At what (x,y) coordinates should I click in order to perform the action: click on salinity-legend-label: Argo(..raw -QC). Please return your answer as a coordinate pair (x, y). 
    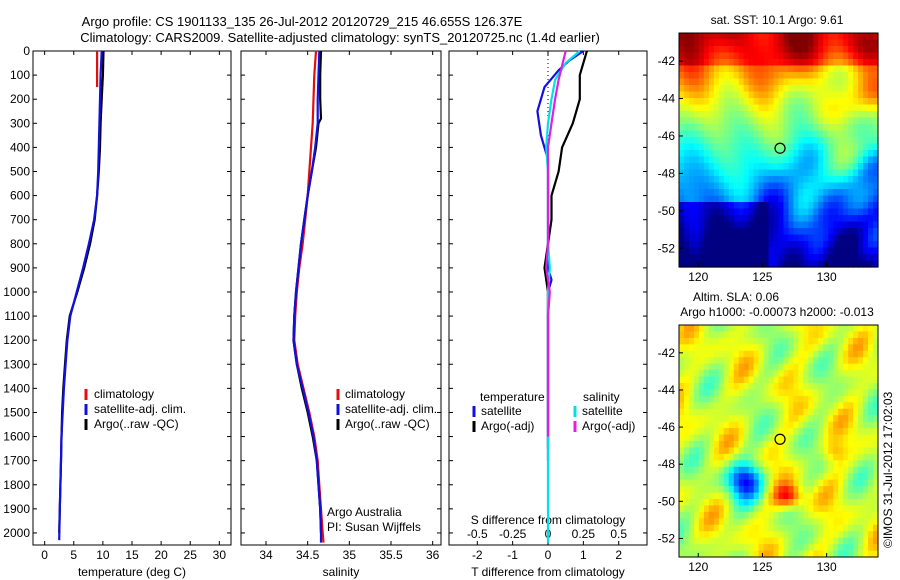
    Looking at the image, I should click on (387, 424).